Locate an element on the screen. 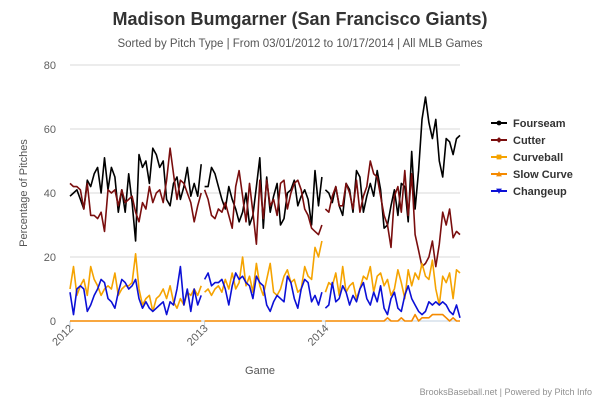 The height and width of the screenshot is (400, 600). series-line-slow-curve is located at coordinates (392, 317).